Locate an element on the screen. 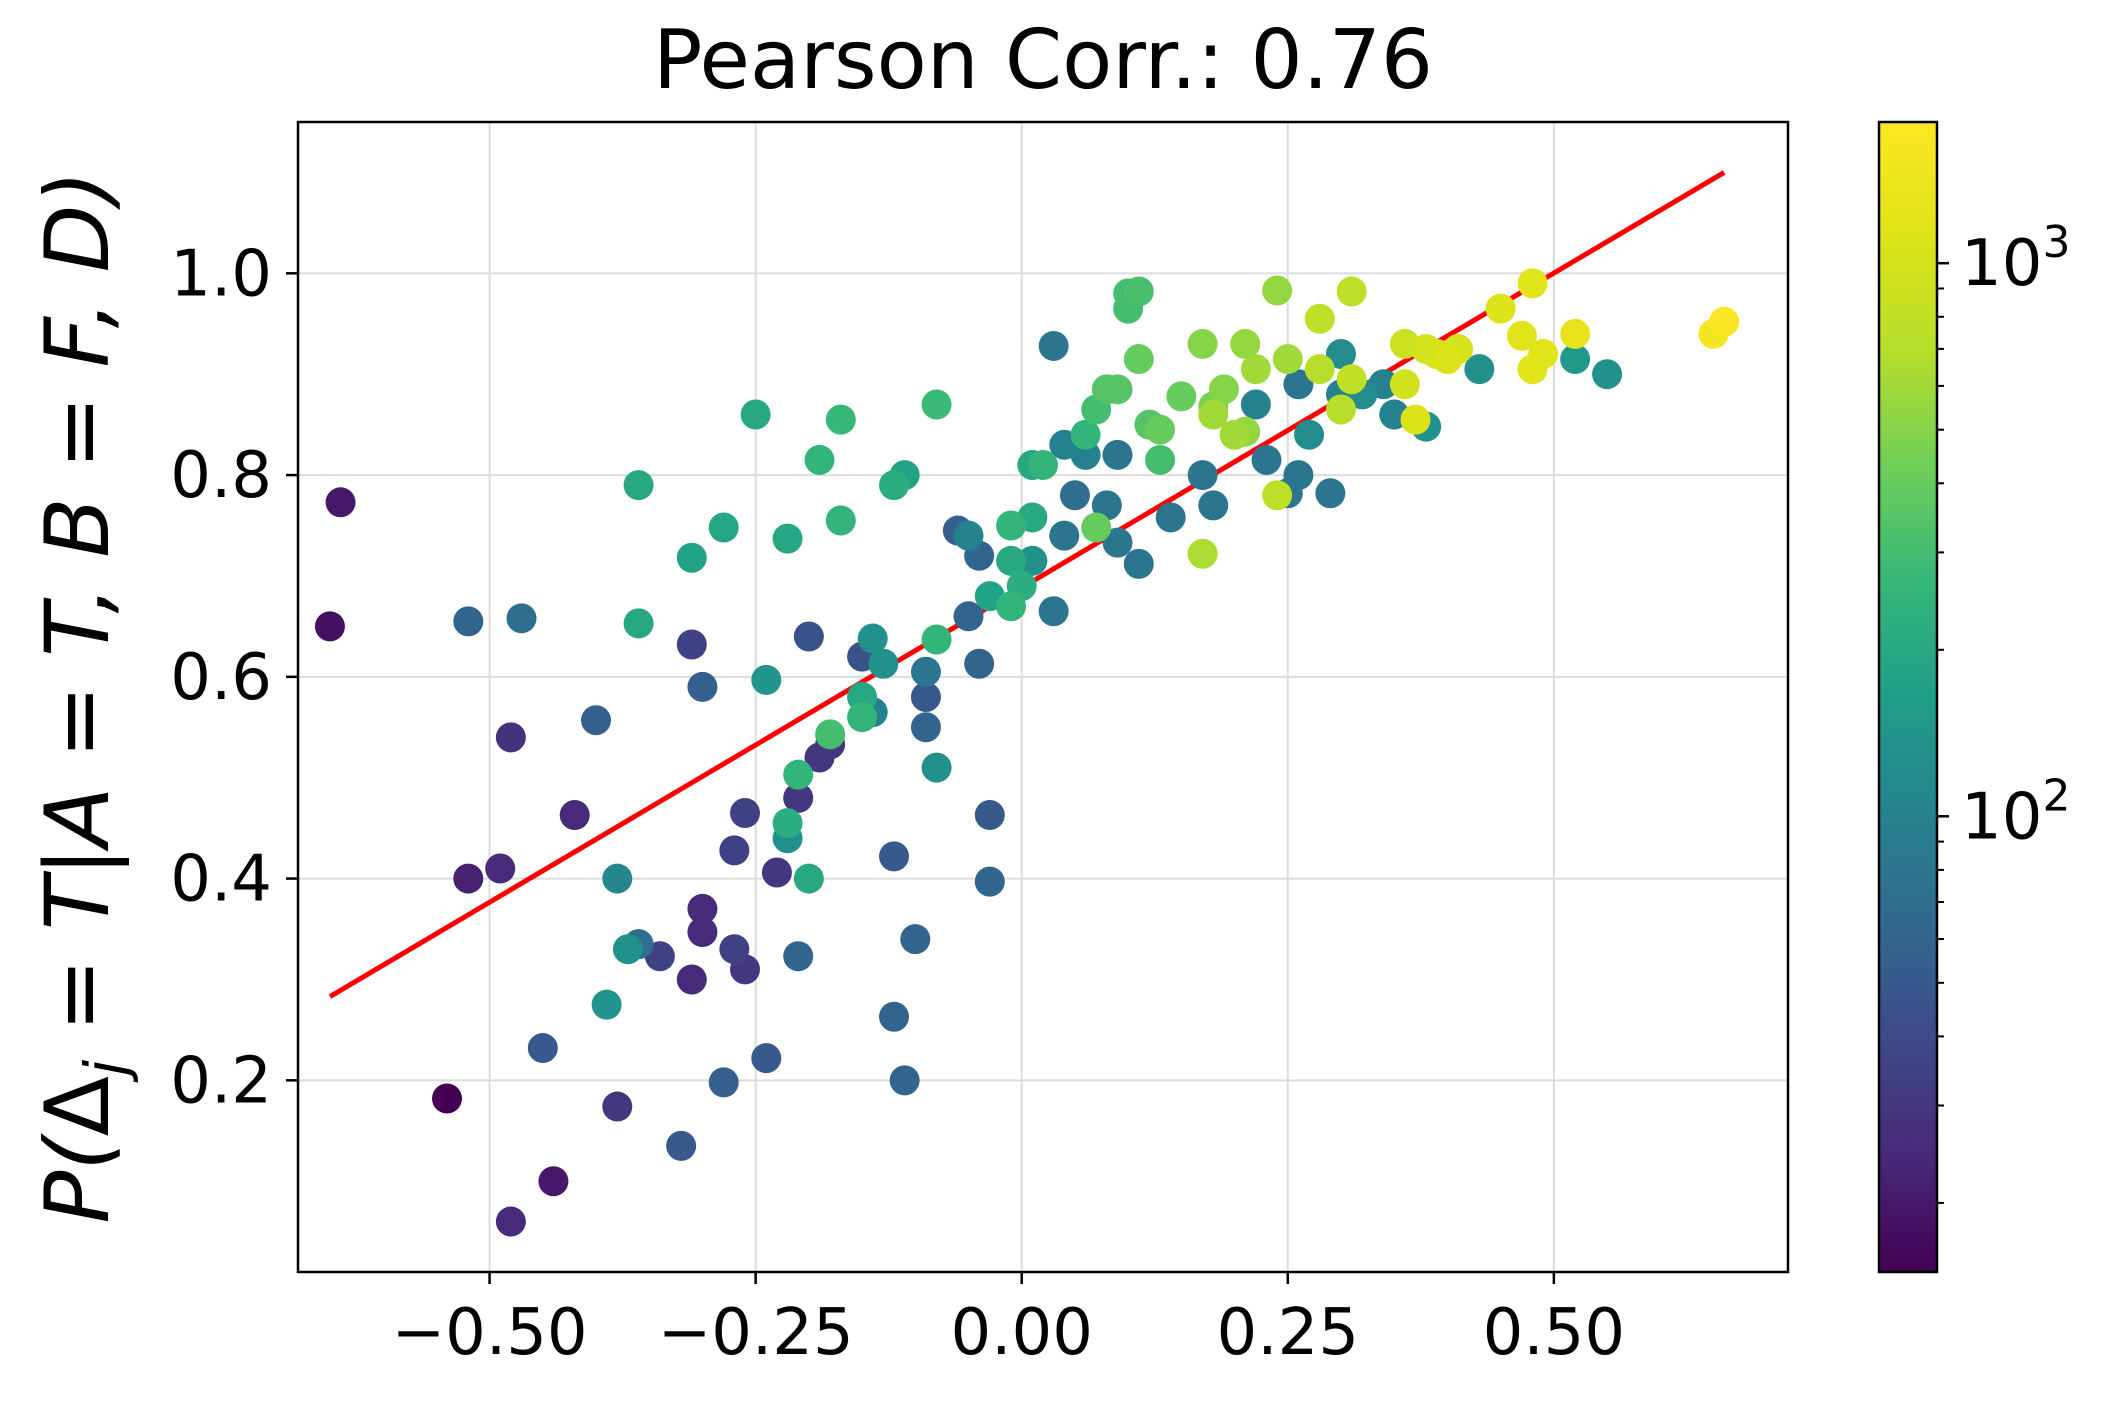  y-axis-label: P(Δj = T|A = T, B = F, D) is located at coordinates (83, 696).